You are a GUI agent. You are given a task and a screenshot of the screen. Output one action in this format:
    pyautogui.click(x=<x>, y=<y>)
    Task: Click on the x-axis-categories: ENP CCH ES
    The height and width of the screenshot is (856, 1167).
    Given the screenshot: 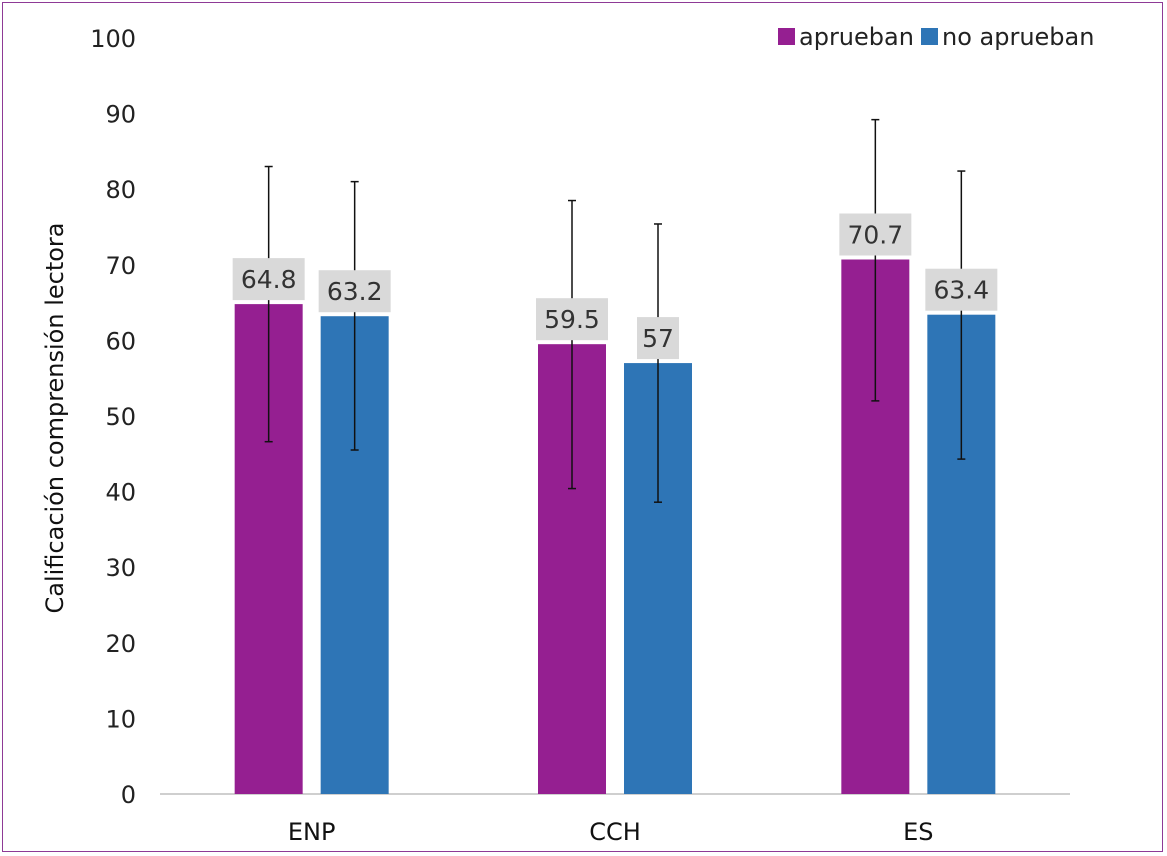 What is the action you would take?
    pyautogui.click(x=611, y=832)
    